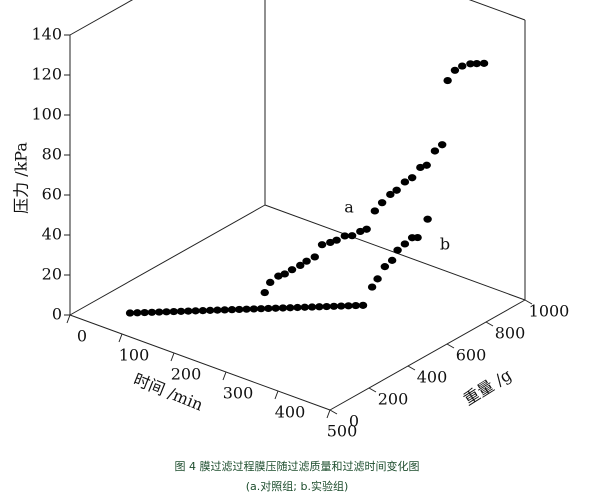 This screenshot has width=594, height=499. What do you see at coordinates (46, 114) in the screenshot?
I see `z-tick-label: 100` at bounding box center [46, 114].